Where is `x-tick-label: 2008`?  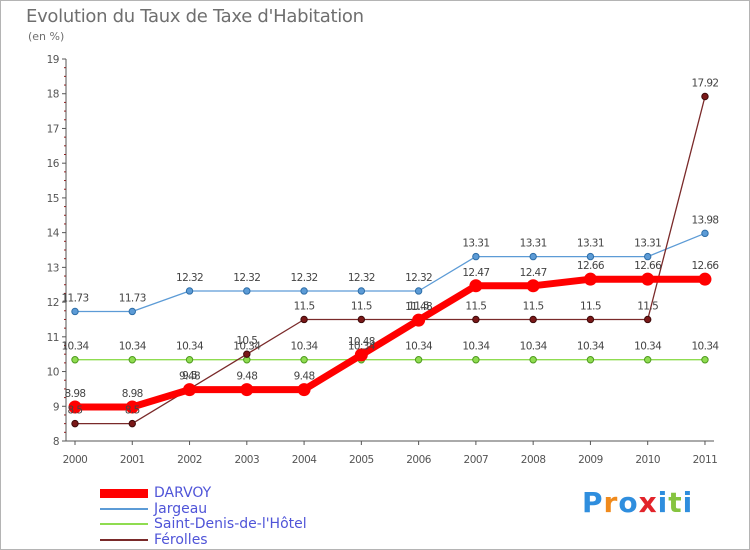
x-tick-label: 2008 is located at coordinates (533, 460).